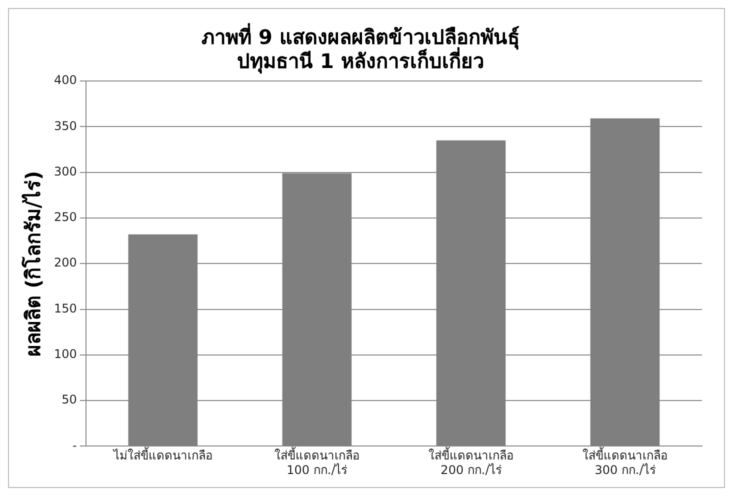 The image size is (733, 496). What do you see at coordinates (65, 217) in the screenshot?
I see `y-tick-label: 250` at bounding box center [65, 217].